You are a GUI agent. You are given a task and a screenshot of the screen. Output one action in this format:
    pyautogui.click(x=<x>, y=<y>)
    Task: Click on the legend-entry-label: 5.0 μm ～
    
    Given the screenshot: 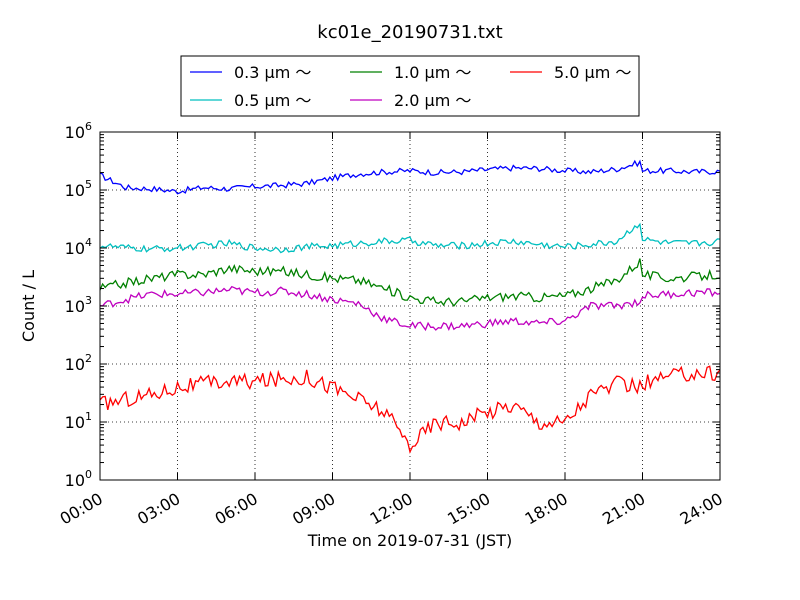 What is the action you would take?
    pyautogui.click(x=592, y=72)
    